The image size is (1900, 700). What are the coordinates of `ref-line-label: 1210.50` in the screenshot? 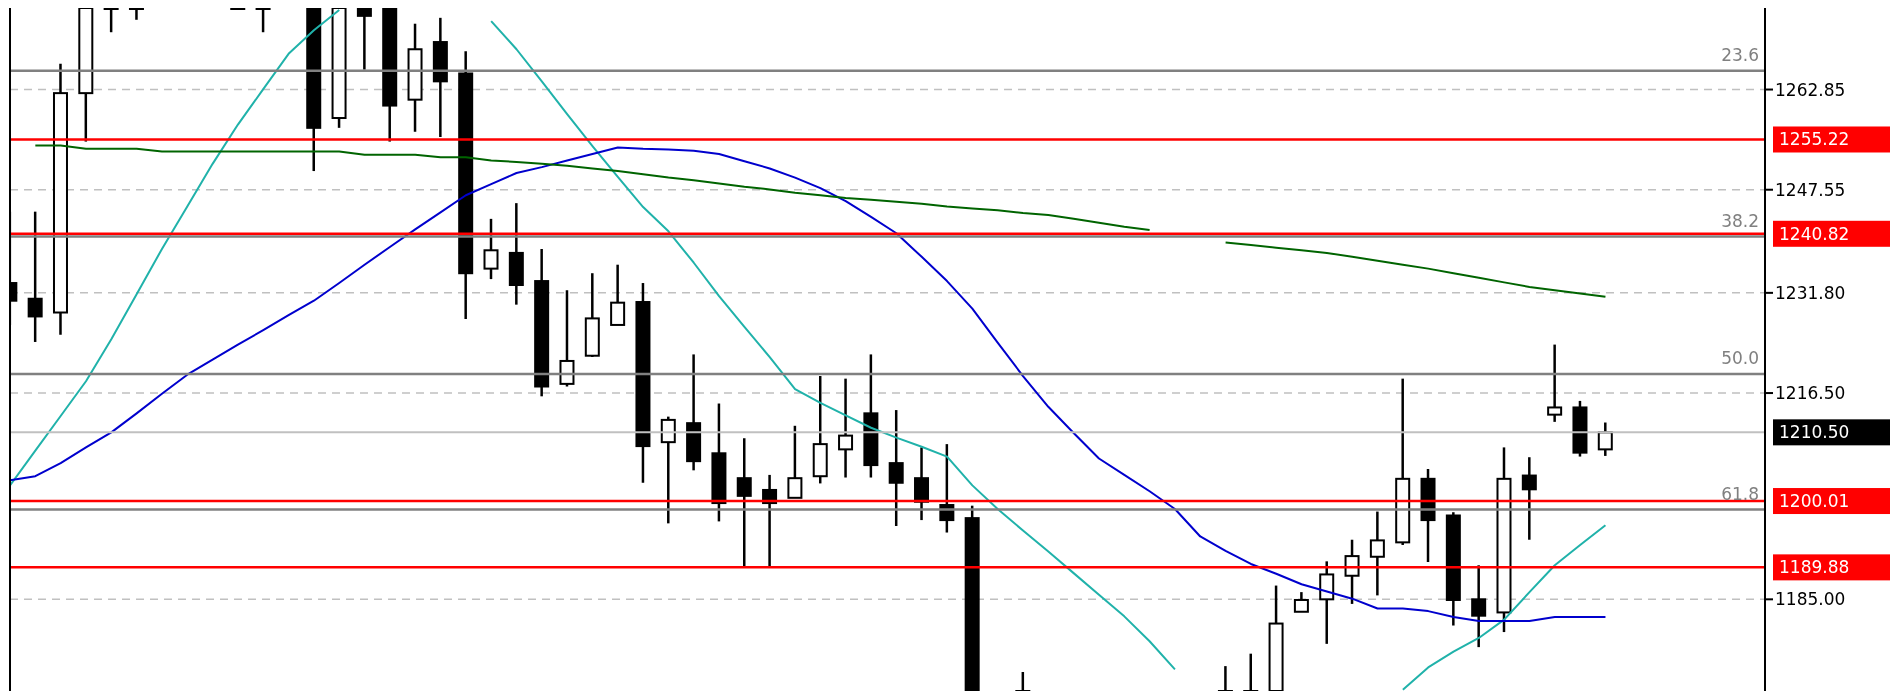 It's located at (1814, 432).